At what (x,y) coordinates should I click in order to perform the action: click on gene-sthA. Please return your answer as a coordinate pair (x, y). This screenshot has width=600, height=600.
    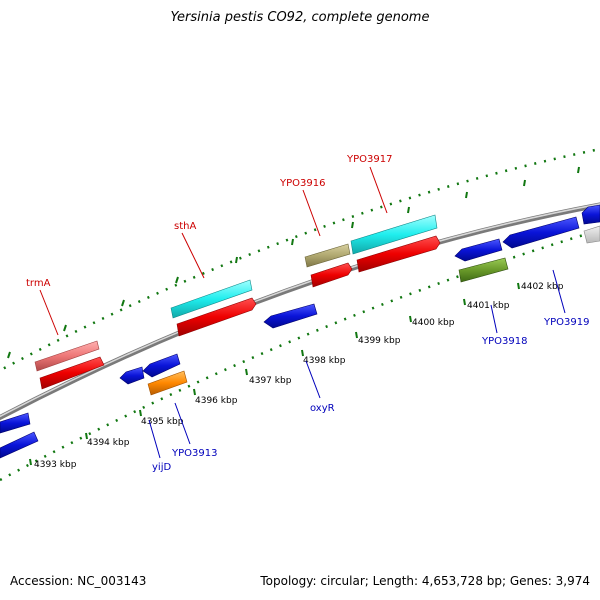
    Looking at the image, I should click on (211, 299).